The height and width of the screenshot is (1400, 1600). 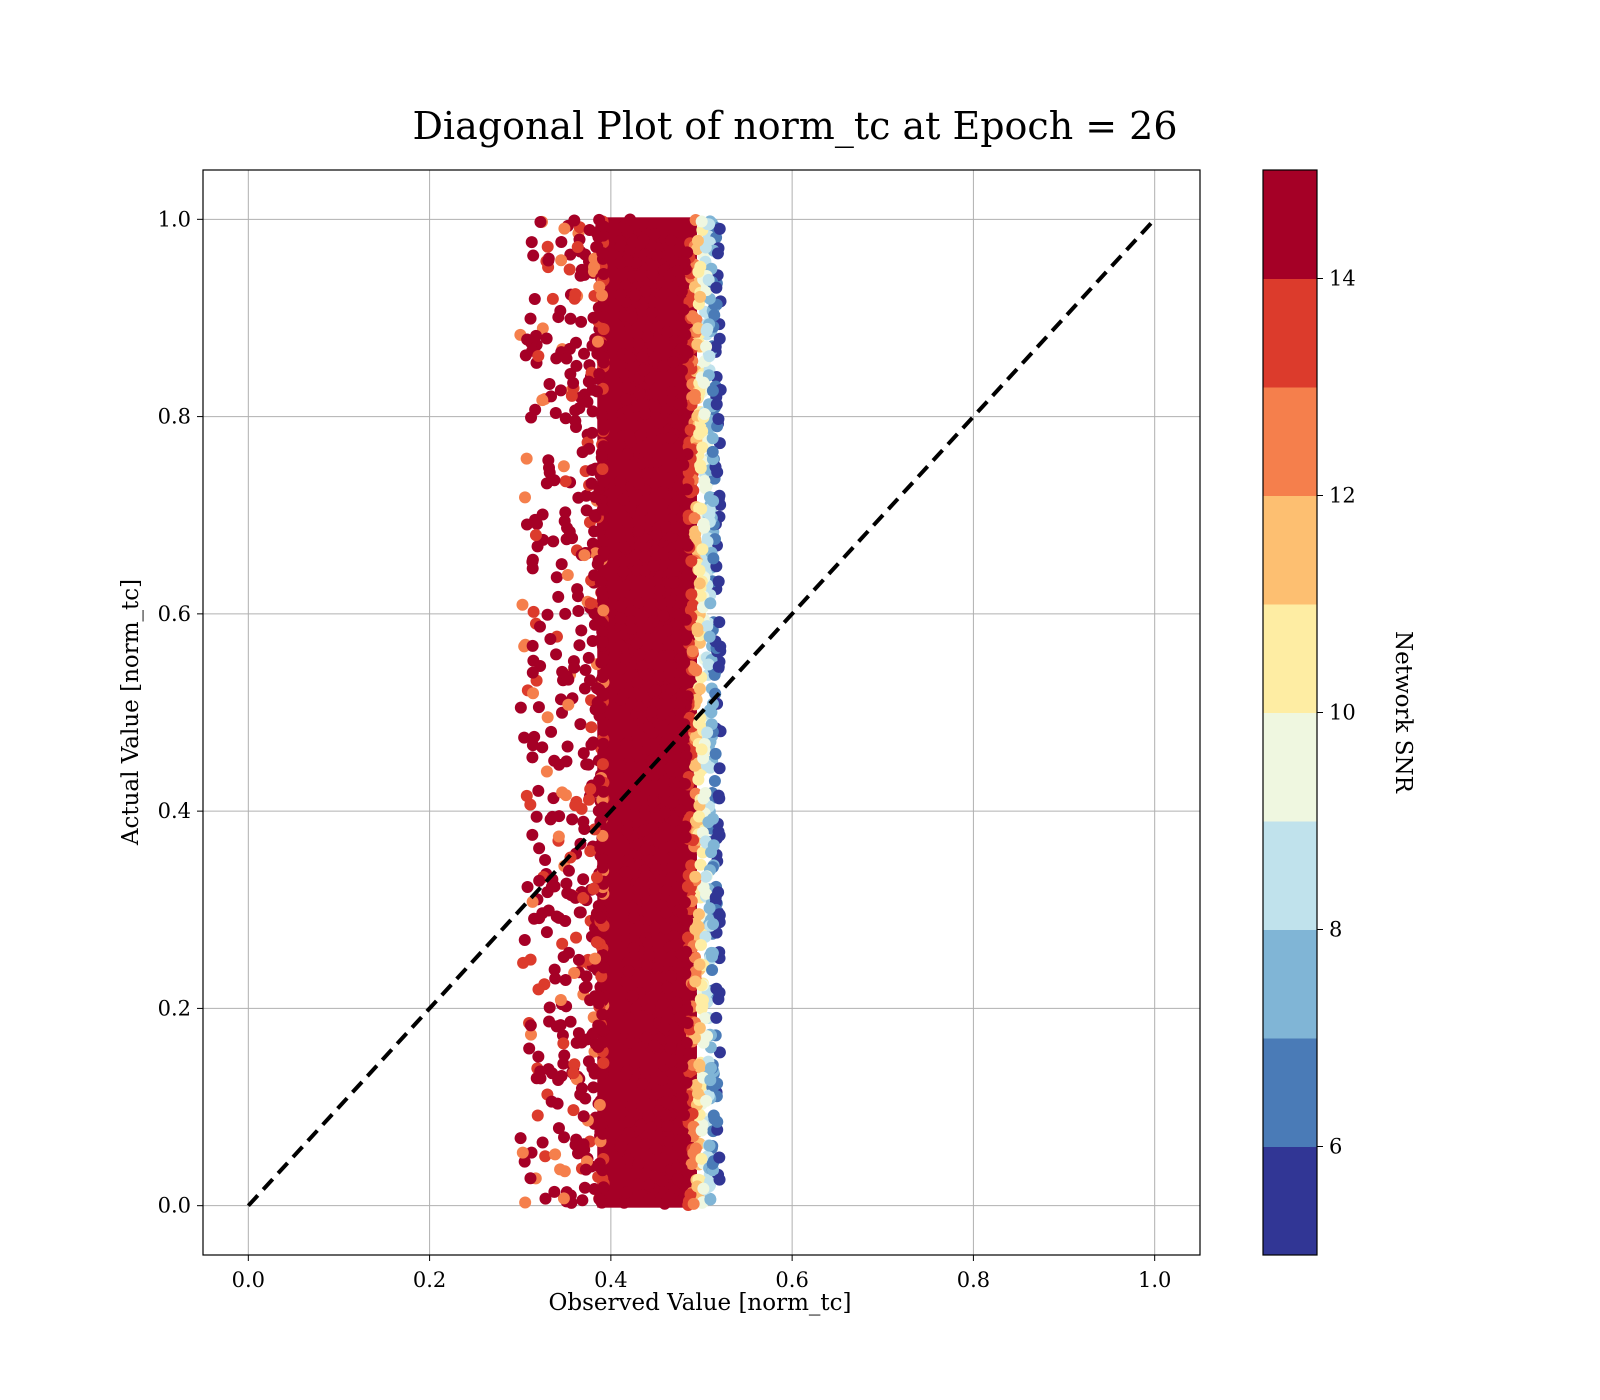 I want to click on x-tick-label: 0.0, so click(x=248, y=1280).